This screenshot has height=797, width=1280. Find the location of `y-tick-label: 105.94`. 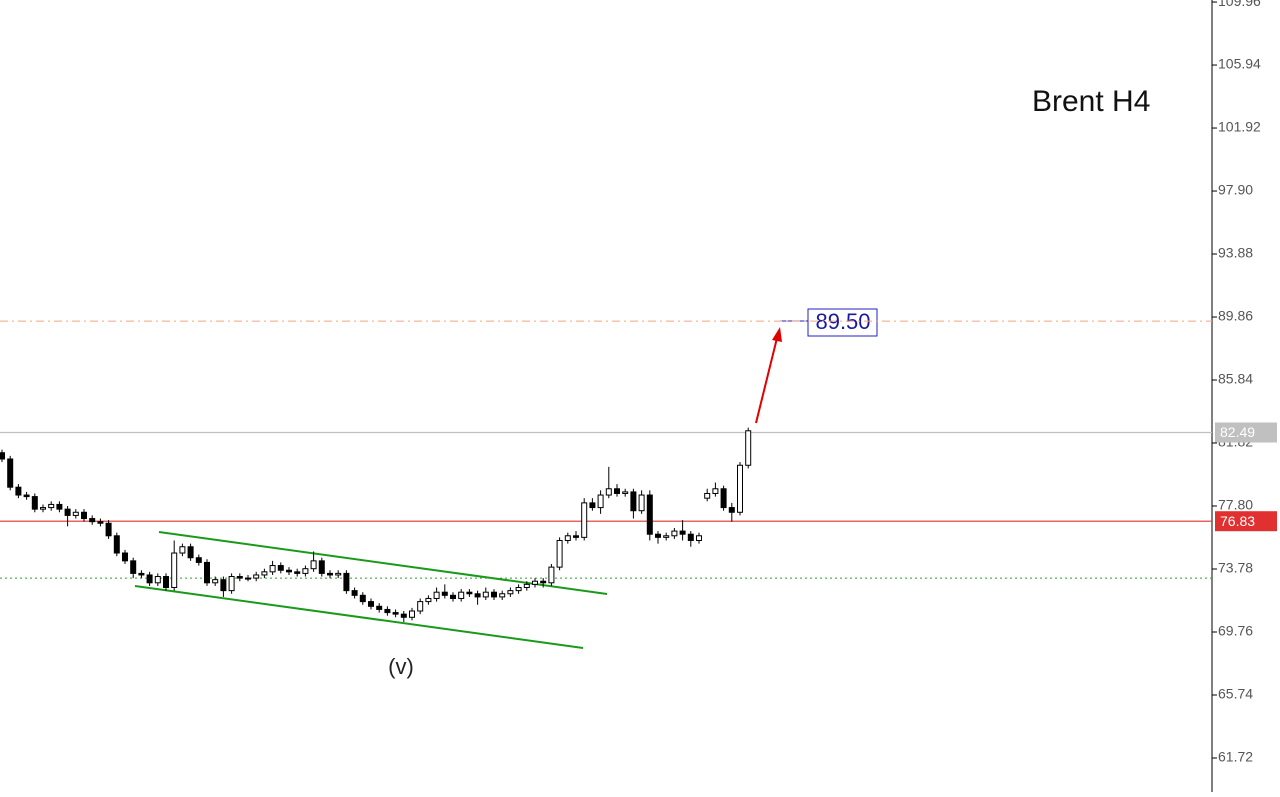

y-tick-label: 105.94 is located at coordinates (1239, 64).